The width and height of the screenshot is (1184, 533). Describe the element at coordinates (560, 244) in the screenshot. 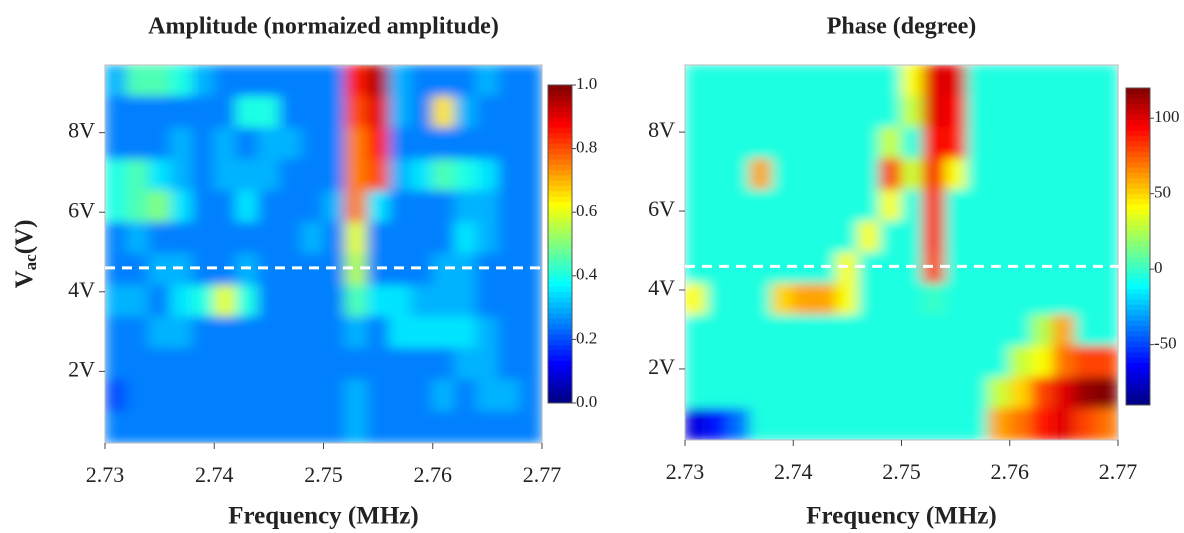

I see `colorbar-frame` at that location.